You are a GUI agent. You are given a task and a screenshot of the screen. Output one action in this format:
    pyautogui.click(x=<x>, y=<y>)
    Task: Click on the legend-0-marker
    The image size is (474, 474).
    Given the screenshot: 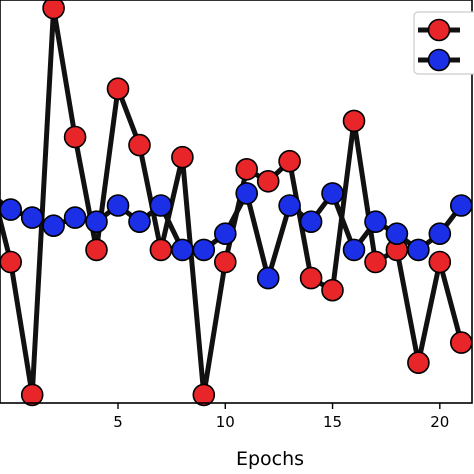 What is the action you would take?
    pyautogui.click(x=439, y=30)
    